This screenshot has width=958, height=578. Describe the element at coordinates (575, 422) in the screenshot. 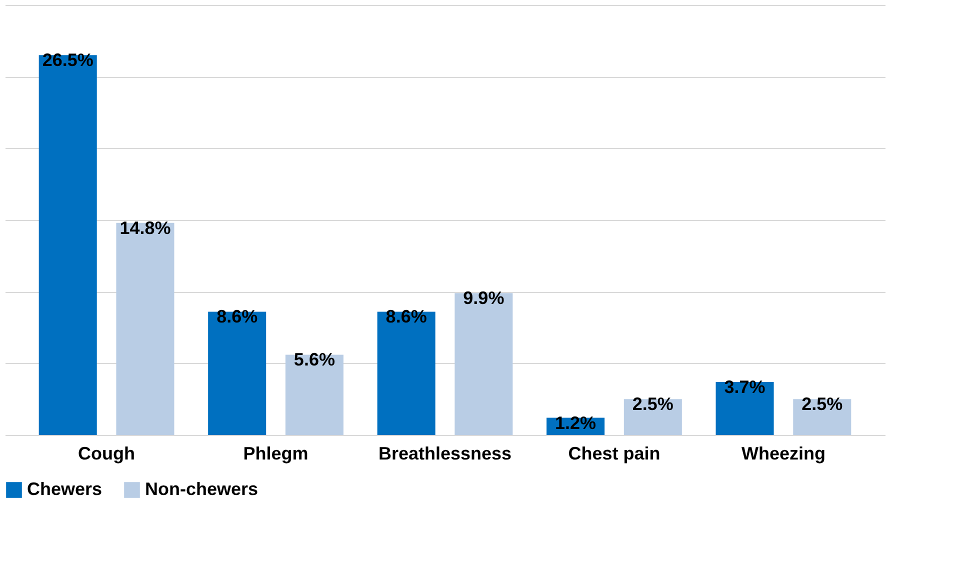

I see `data-label: 1.2%` at that location.